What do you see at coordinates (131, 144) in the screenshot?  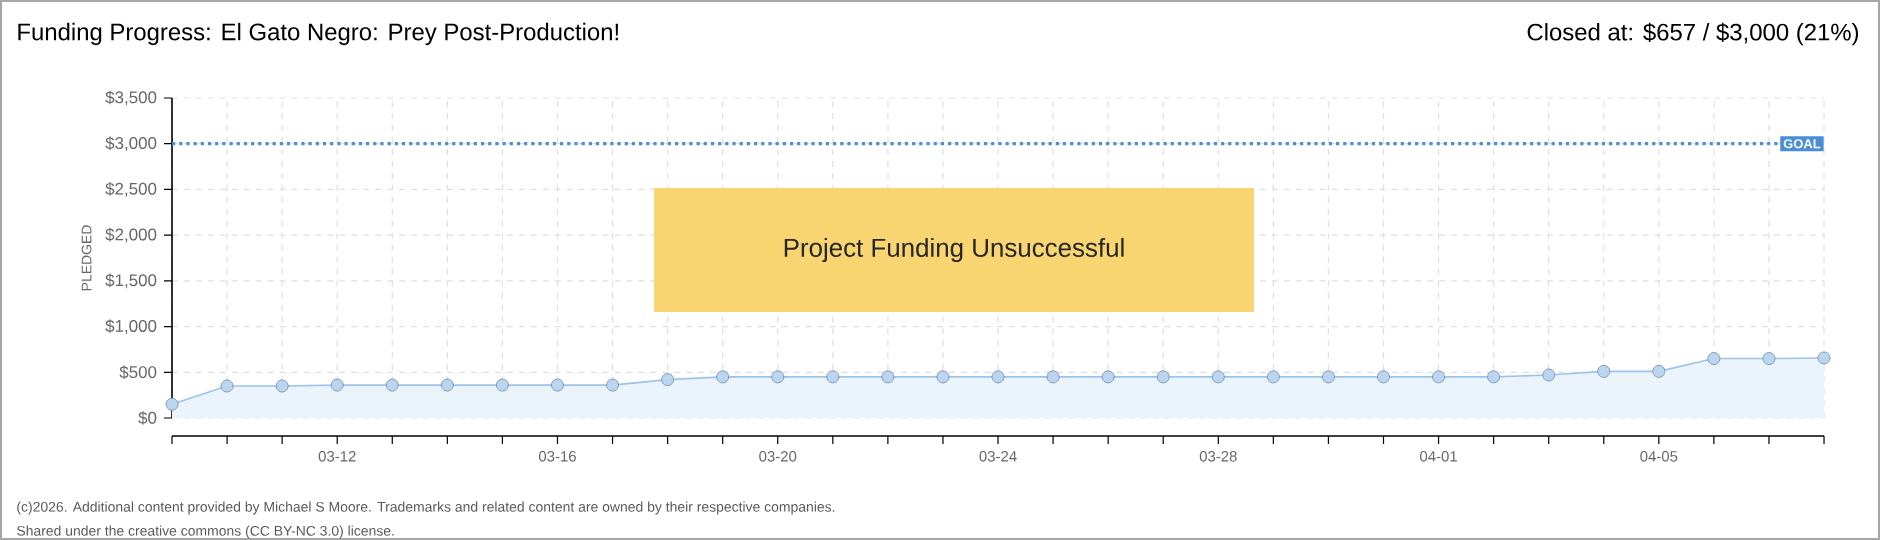 I see `y-tick-label: $3,000` at bounding box center [131, 144].